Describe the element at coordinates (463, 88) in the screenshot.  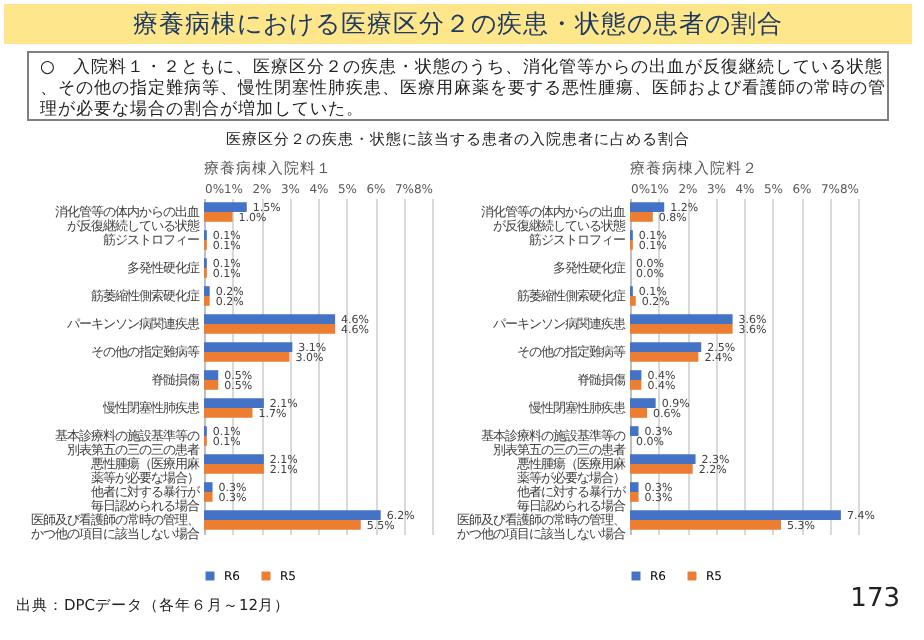
I see `text: ○ 入院料１・２ともに、医療区分２の疾患・状態のうち、消化管等からの出血が反復継続している状態、その他の指定難病等、慢性閉塞性肺疾患、医療用麻薬を要する悪性腫瘍、医師および看護師の常時の管理が必要な場合の割合が増加していた。` at that location.